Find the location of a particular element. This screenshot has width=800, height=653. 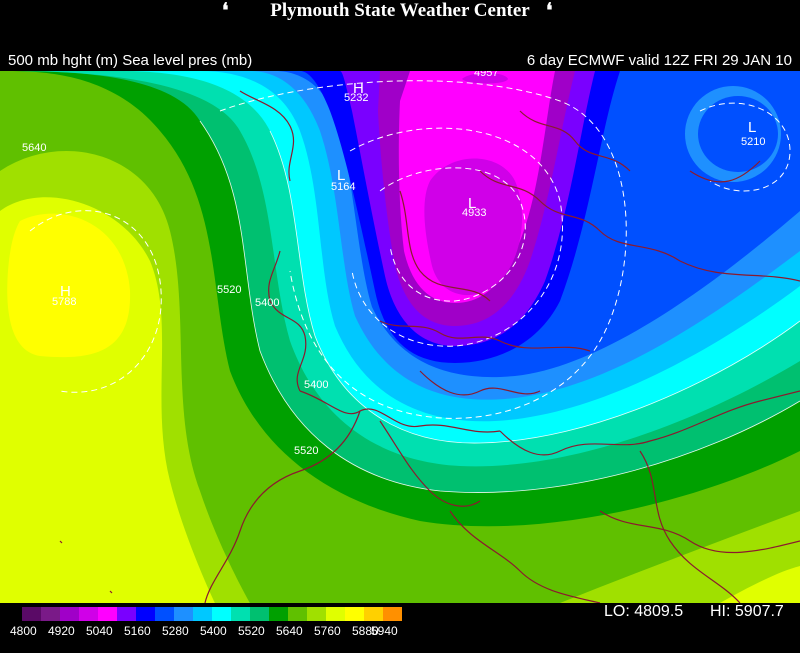

band-4920-top is located at coordinates (485, 78).